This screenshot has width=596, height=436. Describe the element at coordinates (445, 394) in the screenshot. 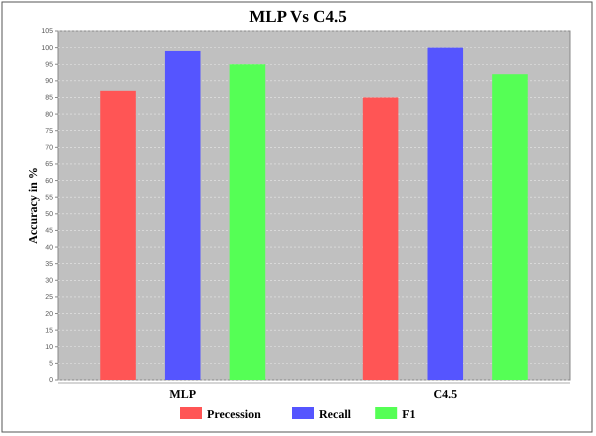

I see `x-tick-label: C4.5` at that location.